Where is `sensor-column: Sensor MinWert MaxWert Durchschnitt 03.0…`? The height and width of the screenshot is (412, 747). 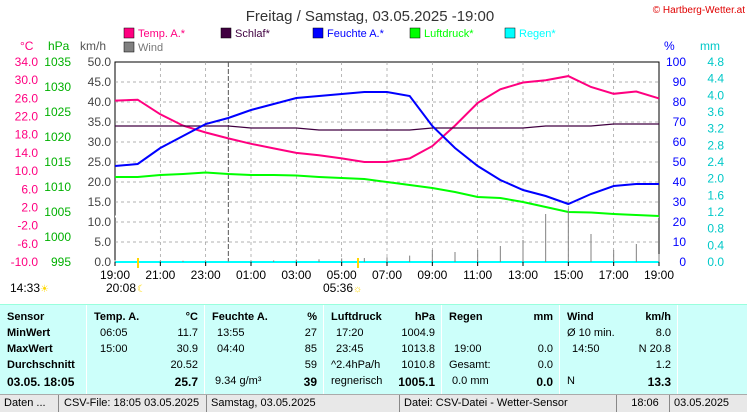
sensor-column: Sensor MinWert MaxWert Durchschnitt 03.0… is located at coordinates (43, 350).